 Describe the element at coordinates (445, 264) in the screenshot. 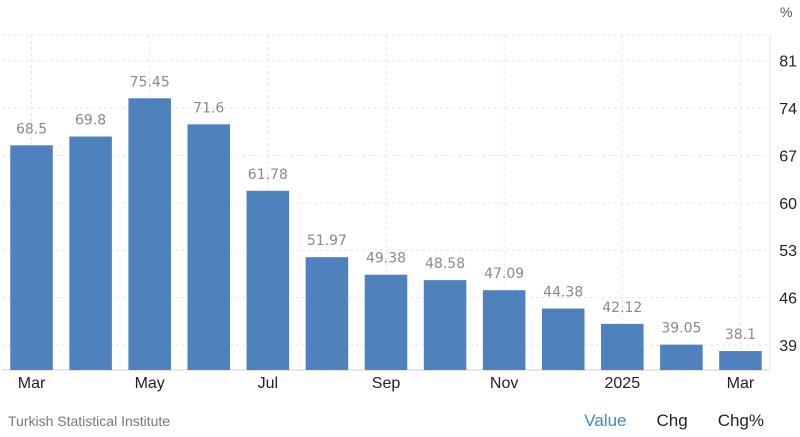

I see `data-label: 48.58` at that location.